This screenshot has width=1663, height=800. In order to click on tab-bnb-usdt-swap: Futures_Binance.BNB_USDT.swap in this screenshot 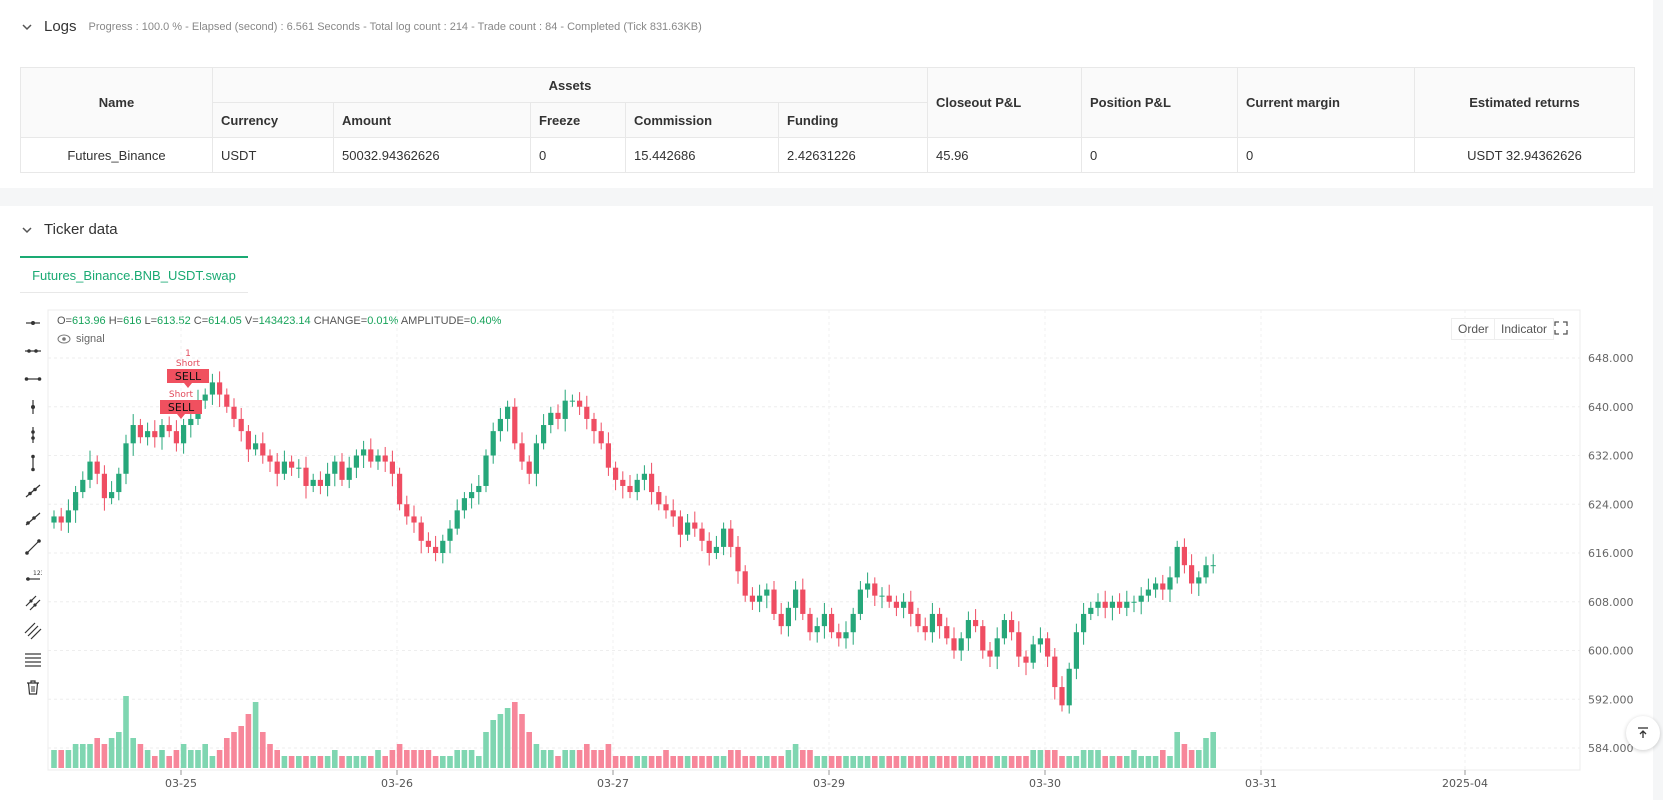, I will do `click(134, 274)`.